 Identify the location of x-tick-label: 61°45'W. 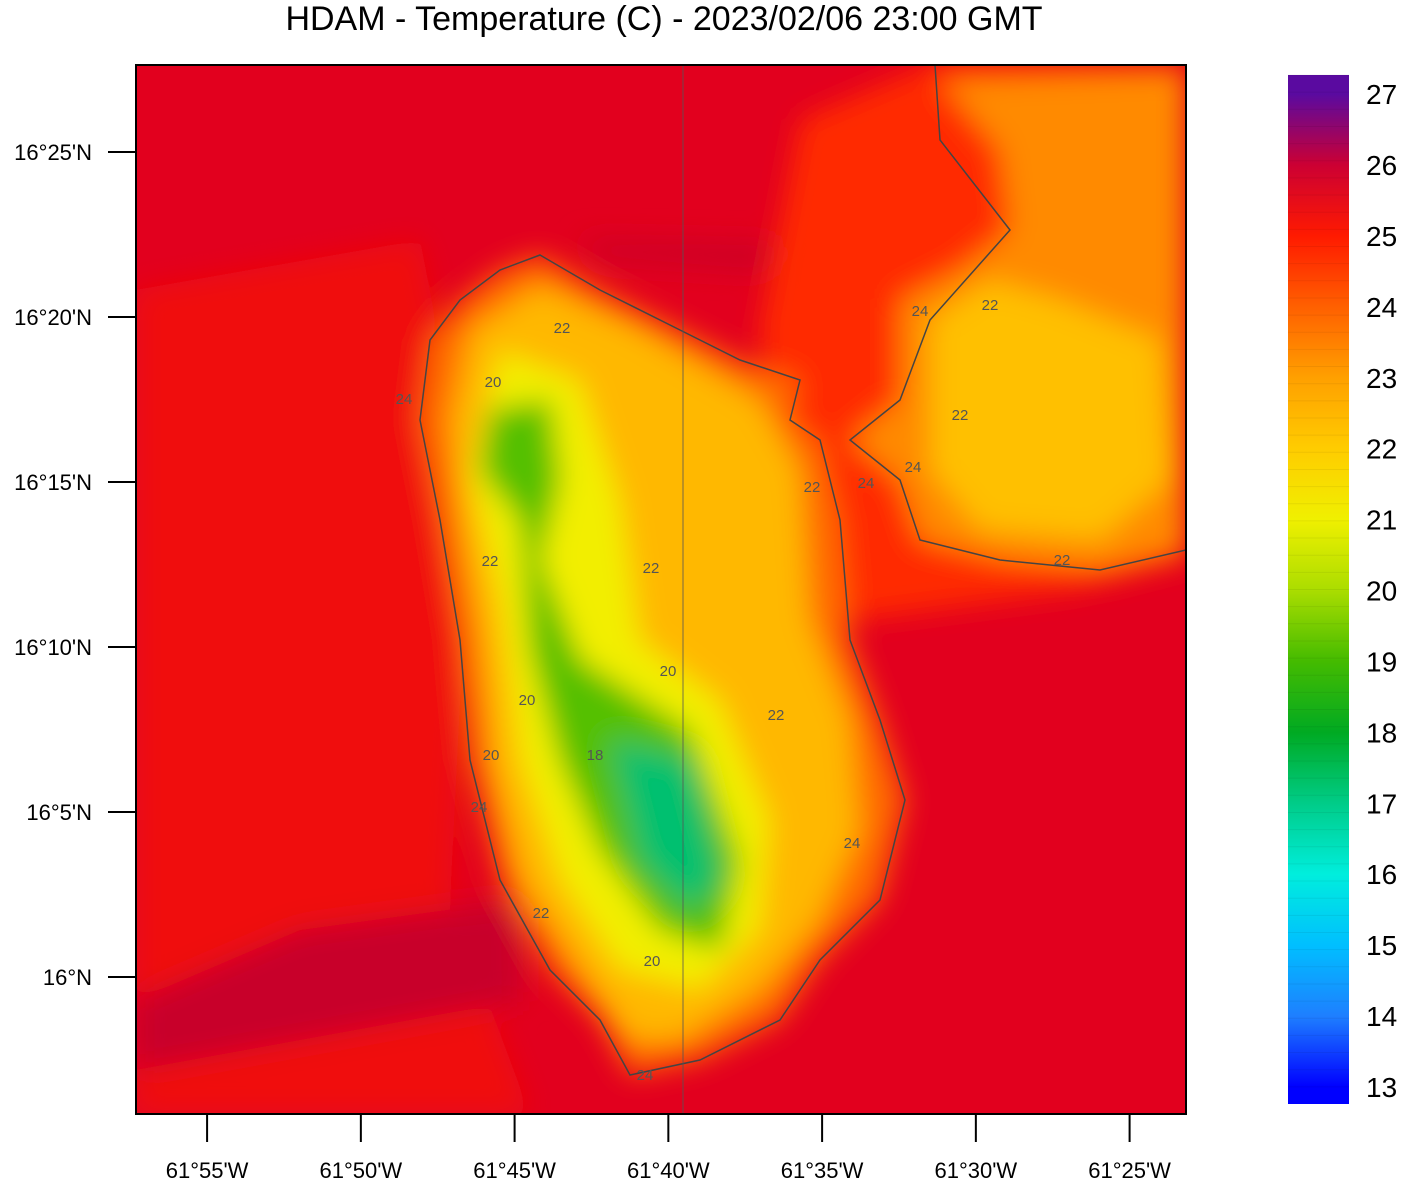
(514, 1169).